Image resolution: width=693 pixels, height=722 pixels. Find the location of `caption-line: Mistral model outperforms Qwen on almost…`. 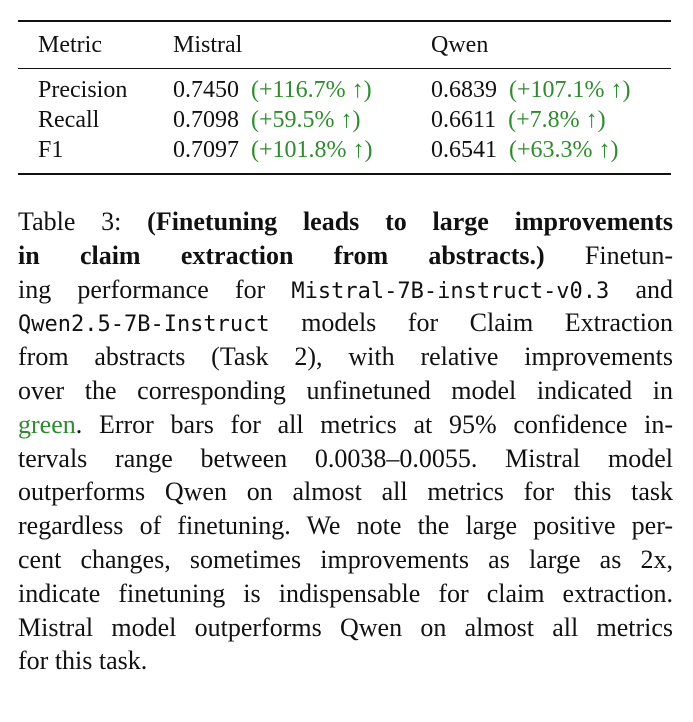

caption-line: Mistral model outperforms Qwen on almost… is located at coordinates (345, 627).